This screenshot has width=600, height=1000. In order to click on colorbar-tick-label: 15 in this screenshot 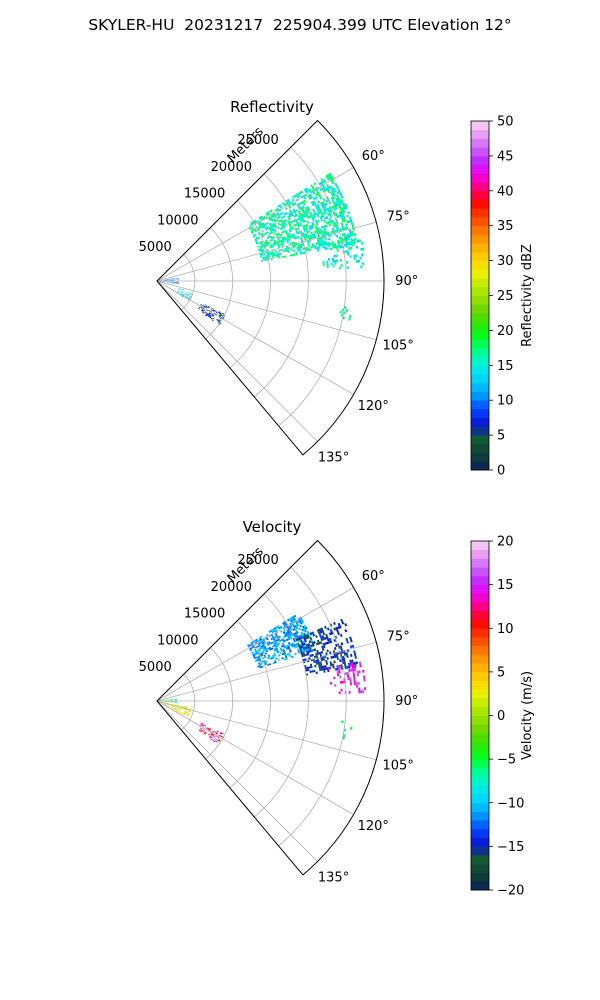, I will do `click(505, 585)`.